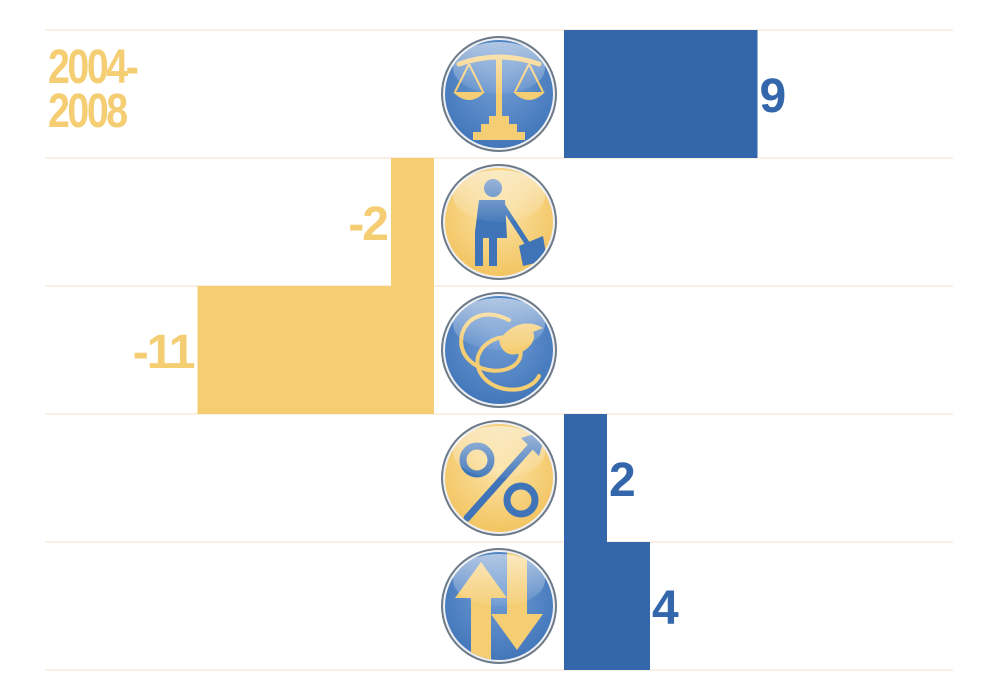 The image size is (1000, 700). What do you see at coordinates (88, 111) in the screenshot?
I see `period-label-line: 2008` at bounding box center [88, 111].